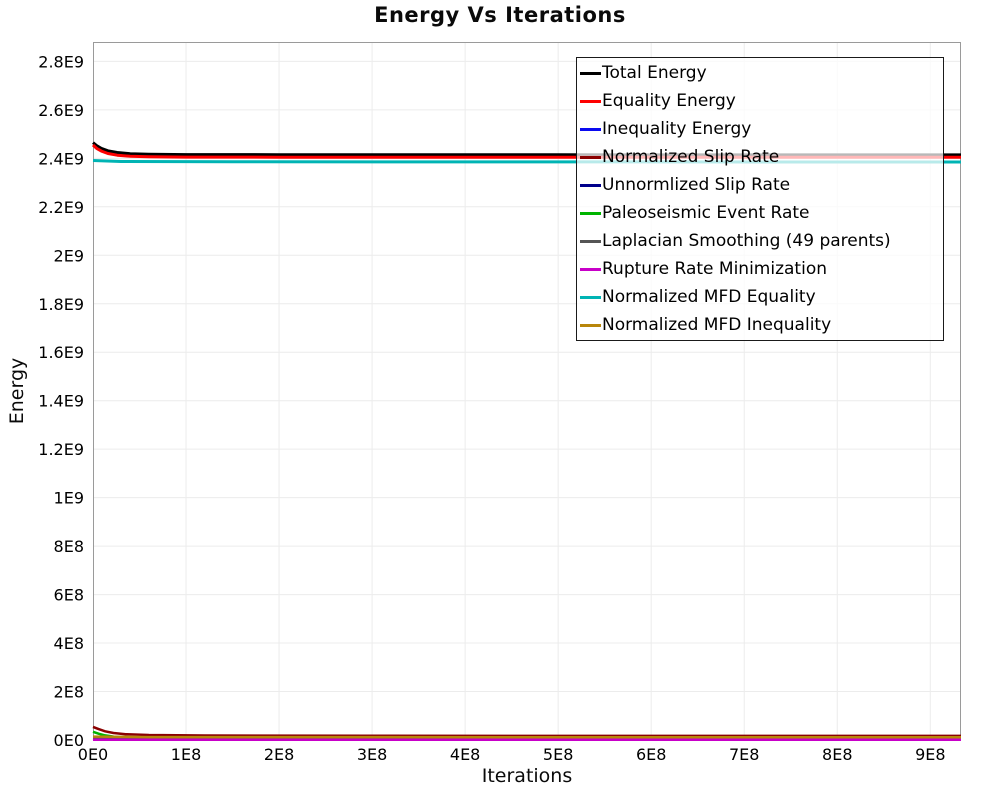 The width and height of the screenshot is (1000, 800). What do you see at coordinates (761, 73) in the screenshot?
I see `legend-item-total-energy: Total Energy` at bounding box center [761, 73].